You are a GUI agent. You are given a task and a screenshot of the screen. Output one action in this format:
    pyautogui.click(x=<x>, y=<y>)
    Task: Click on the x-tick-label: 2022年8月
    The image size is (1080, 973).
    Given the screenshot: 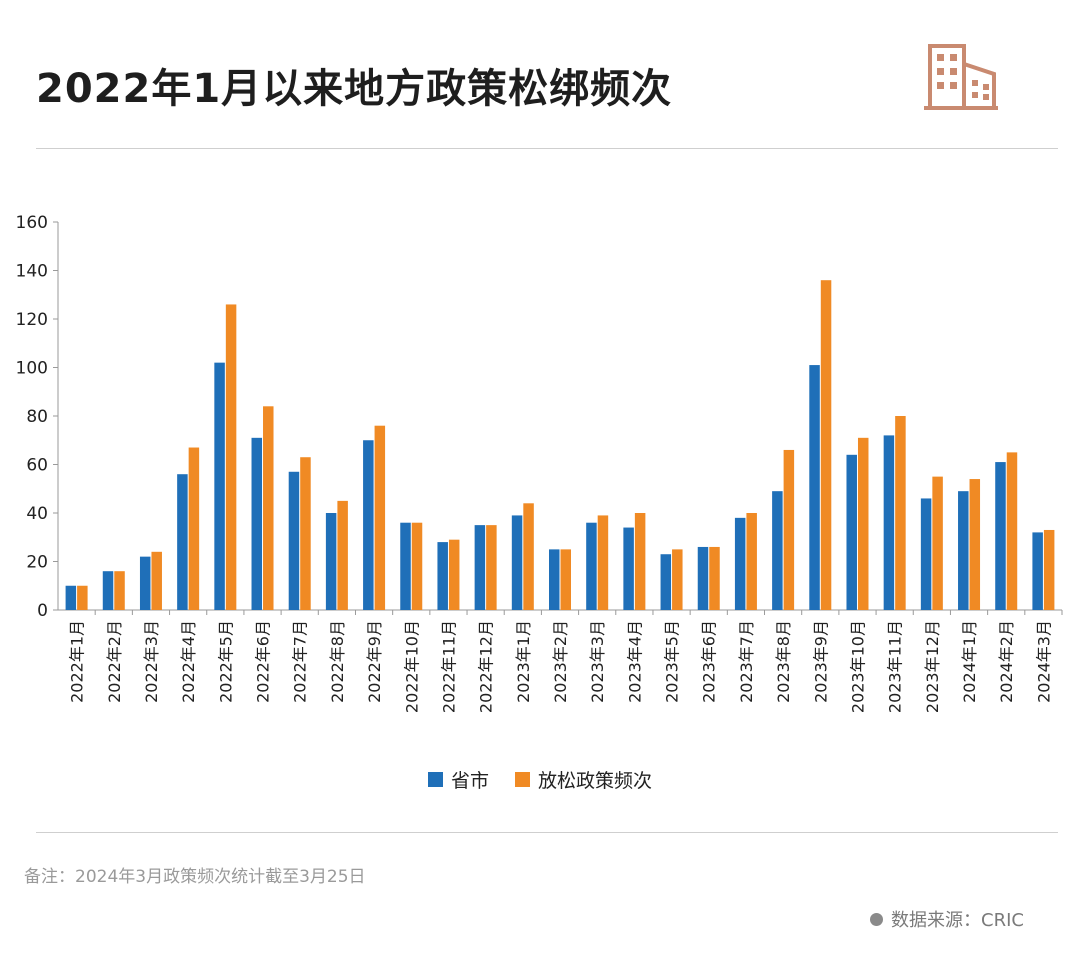 What is the action you would take?
    pyautogui.click(x=337, y=661)
    